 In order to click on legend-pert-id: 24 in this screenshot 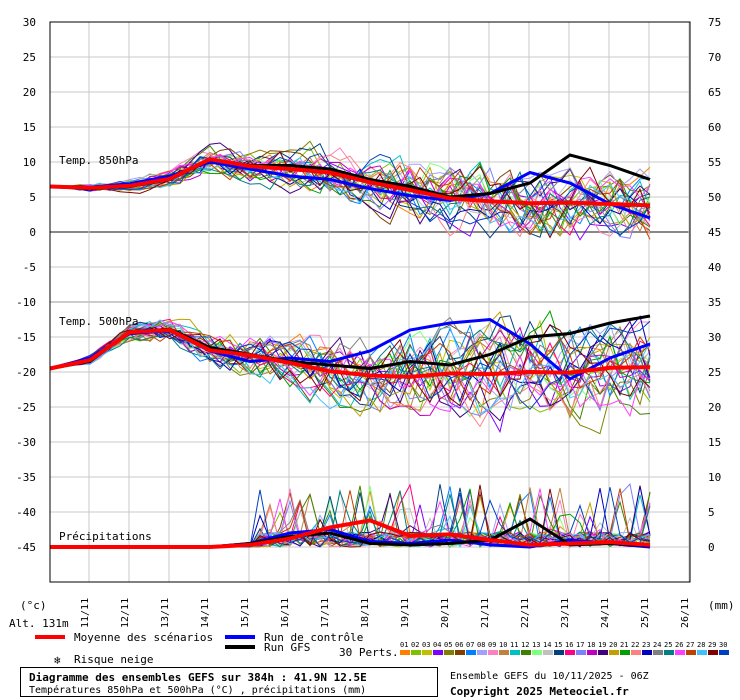, I will do `click(657, 645)`.